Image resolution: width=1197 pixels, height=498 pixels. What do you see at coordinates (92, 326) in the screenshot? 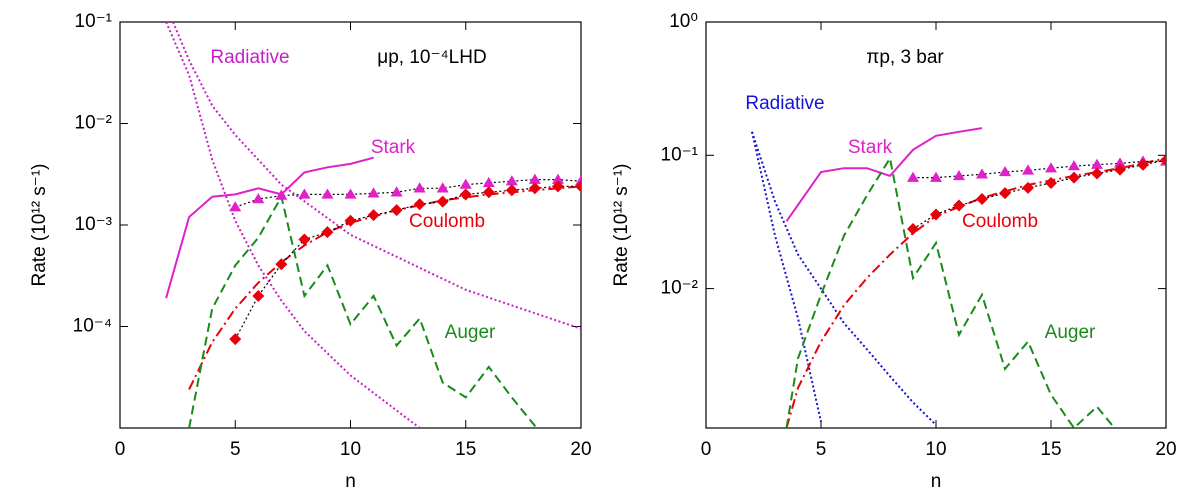
I see `y-tick-label: 10⁻⁴` at bounding box center [92, 326].